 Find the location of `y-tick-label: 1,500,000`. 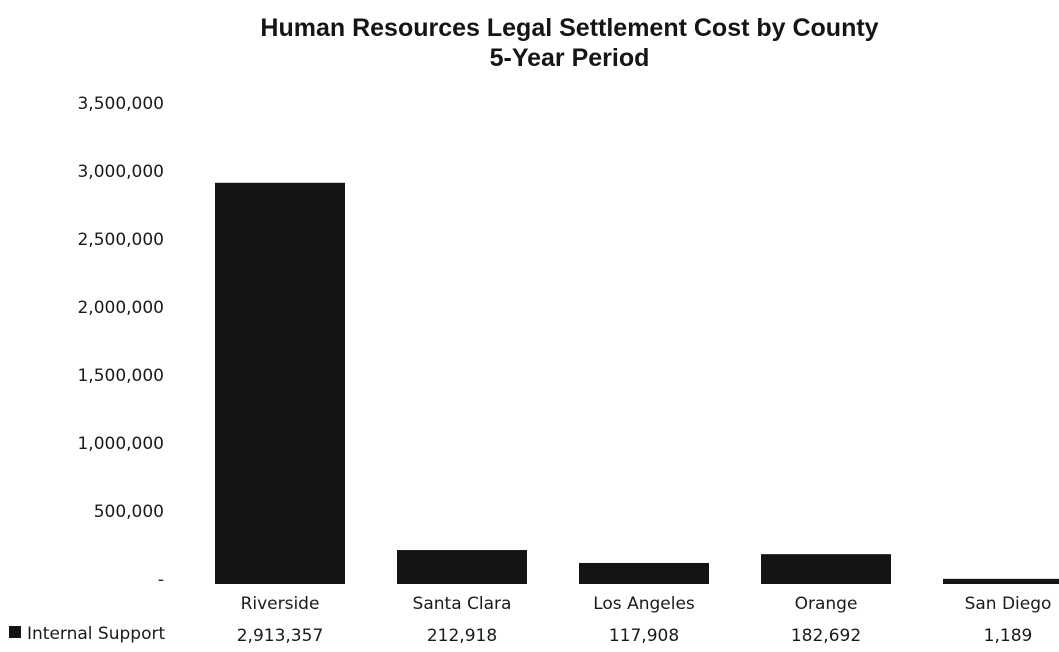

y-tick-label: 1,500,000 is located at coordinates (120, 376).